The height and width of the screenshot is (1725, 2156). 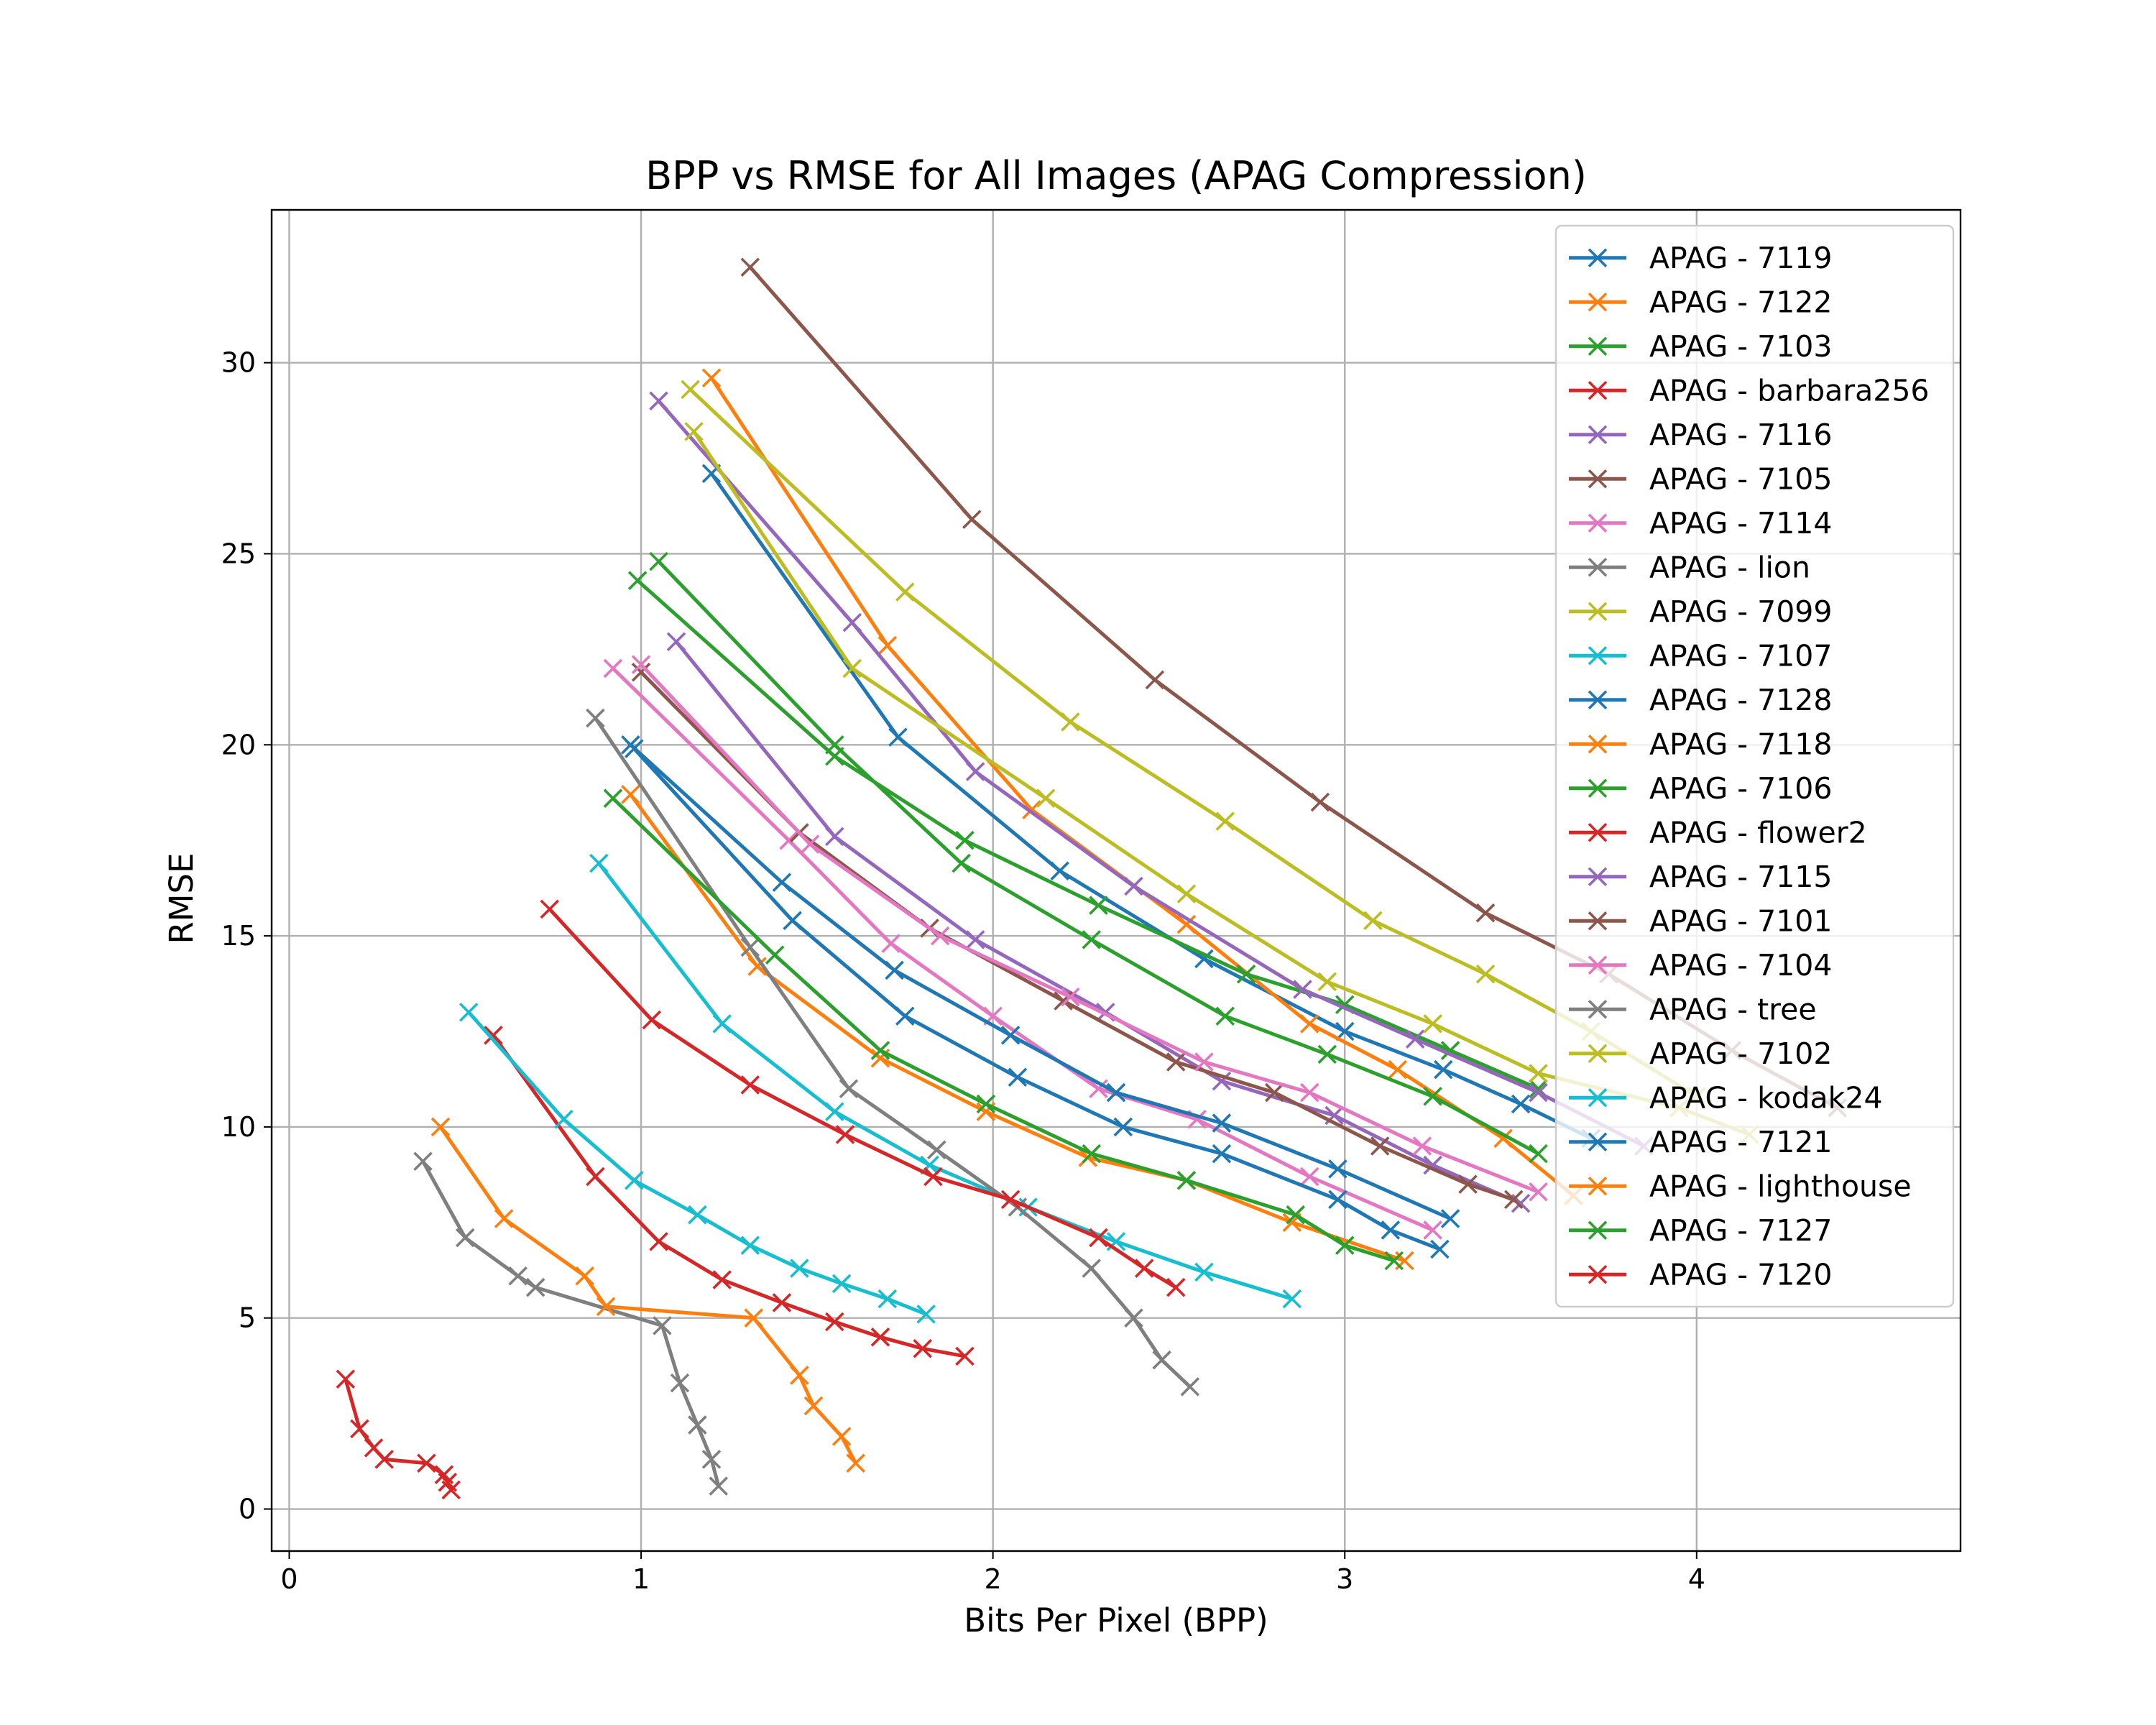 What do you see at coordinates (1697, 1579) in the screenshot?
I see `x-tick-label: 4` at bounding box center [1697, 1579].